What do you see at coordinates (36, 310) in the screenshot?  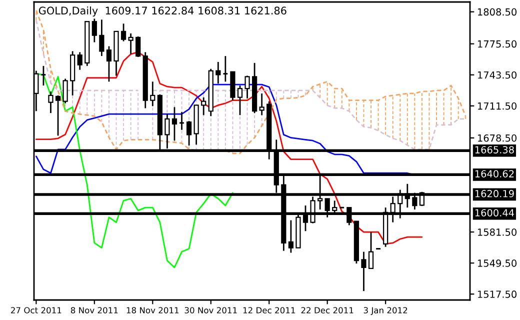 I see `x-tick-label: 27 Oct 2011` at bounding box center [36, 310].